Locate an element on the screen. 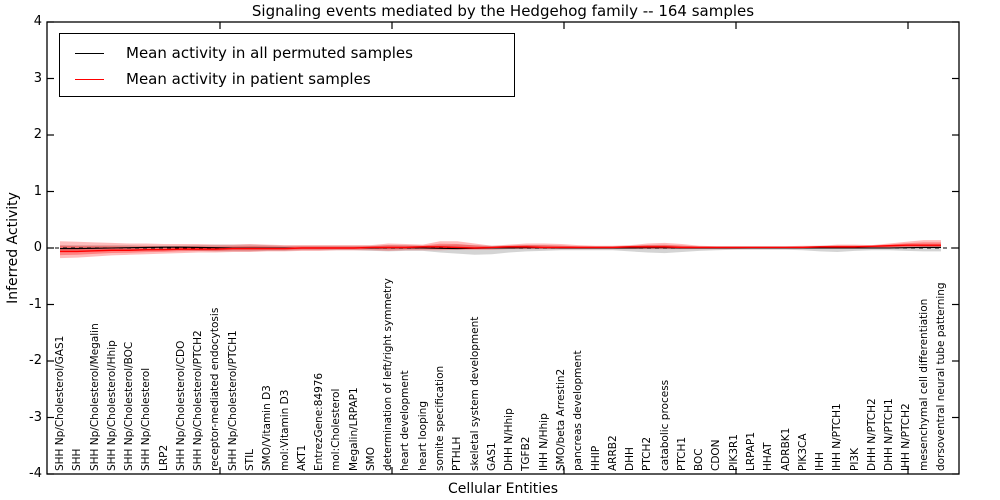  x-tick-label: heart development is located at coordinates (405, 420).